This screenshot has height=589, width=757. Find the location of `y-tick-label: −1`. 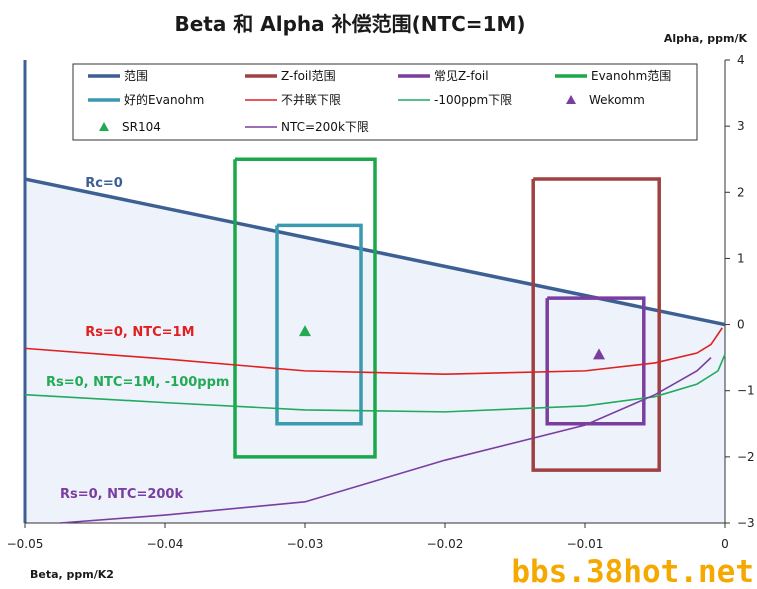

y-tick-label: −1 is located at coordinates (746, 391).